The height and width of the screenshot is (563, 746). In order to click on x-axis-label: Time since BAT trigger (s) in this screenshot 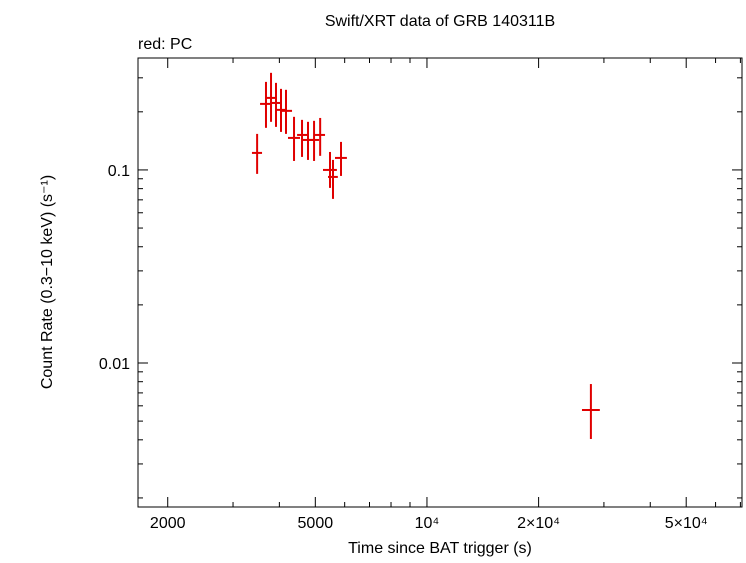, I will do `click(440, 548)`.